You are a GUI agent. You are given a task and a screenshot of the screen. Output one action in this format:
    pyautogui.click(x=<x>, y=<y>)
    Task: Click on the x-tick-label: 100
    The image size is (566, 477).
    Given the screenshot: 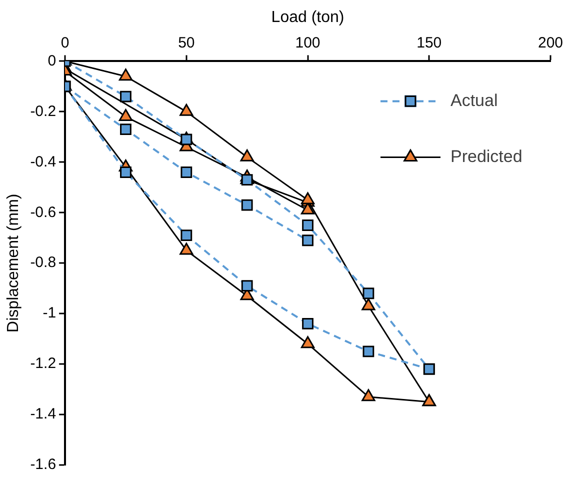 What is the action you would take?
    pyautogui.click(x=307, y=43)
    